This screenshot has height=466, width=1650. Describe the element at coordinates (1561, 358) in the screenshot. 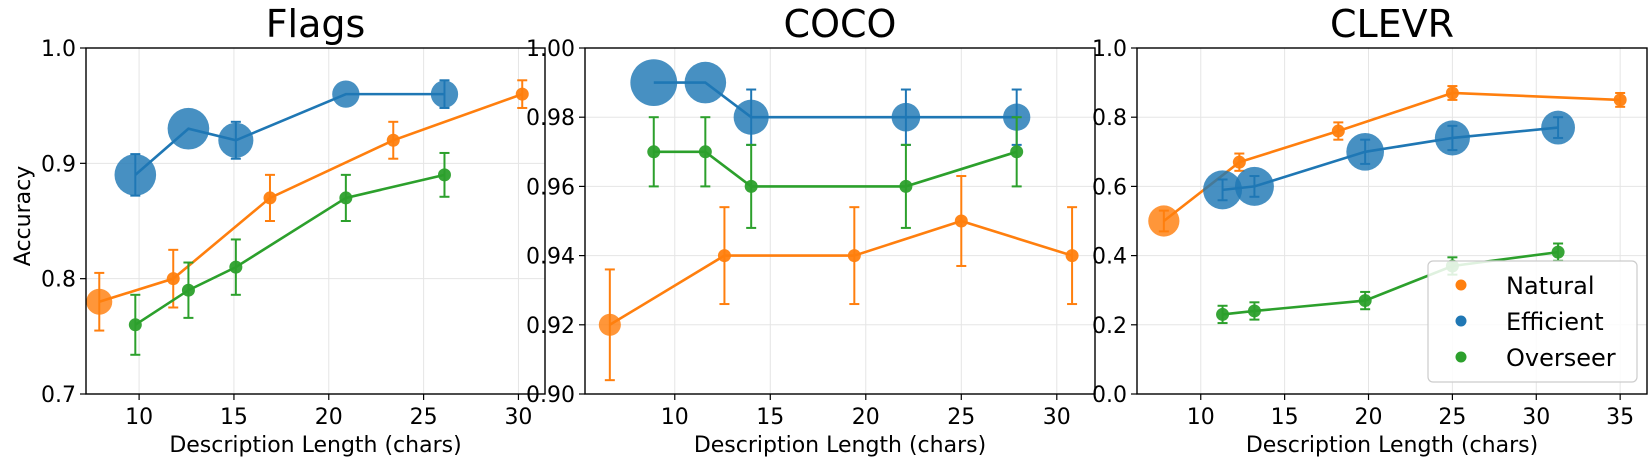

I see `legend-label-overseer: Overseer` at that location.